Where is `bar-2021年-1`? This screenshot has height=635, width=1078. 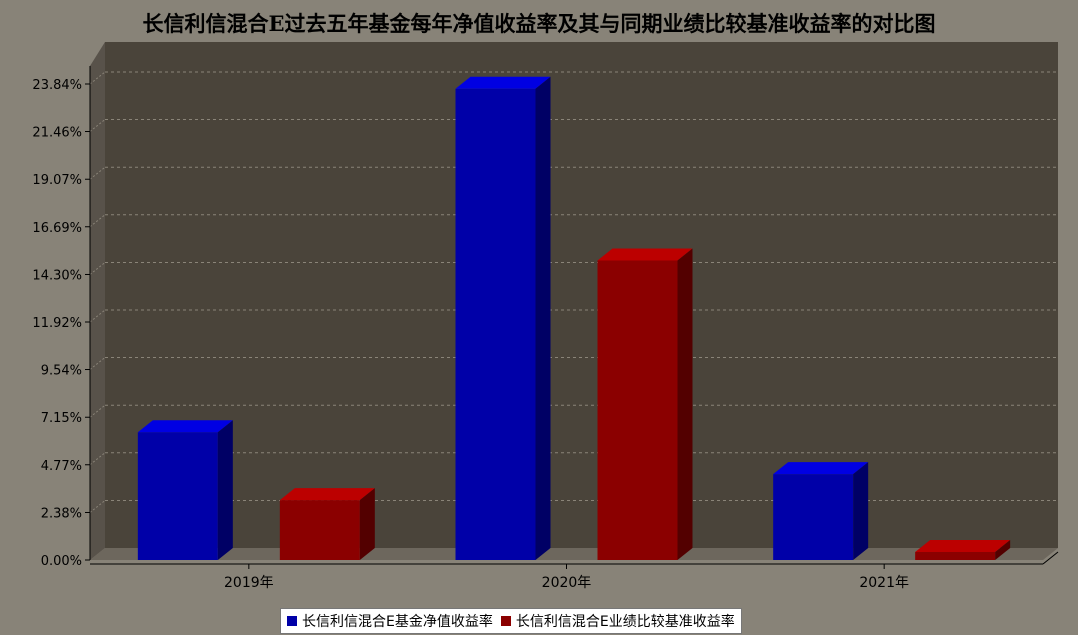
bar-2021年-1 is located at coordinates (963, 550).